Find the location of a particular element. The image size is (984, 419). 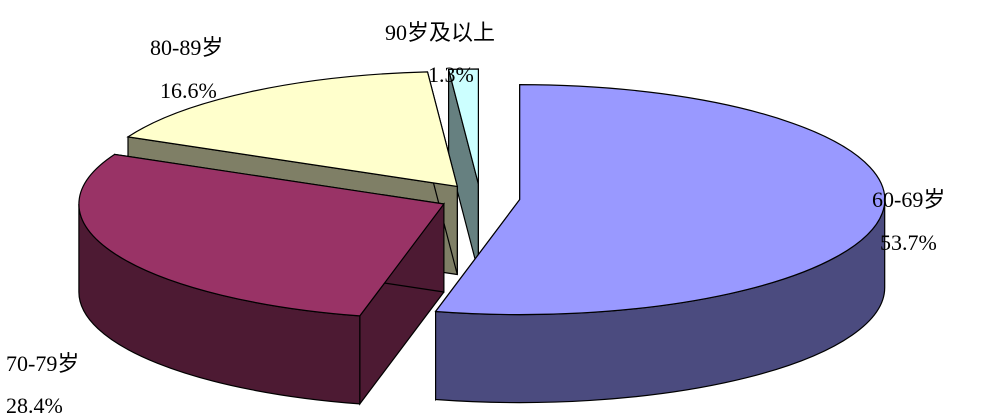

value-90plus: 1.3% is located at coordinates (451, 74).